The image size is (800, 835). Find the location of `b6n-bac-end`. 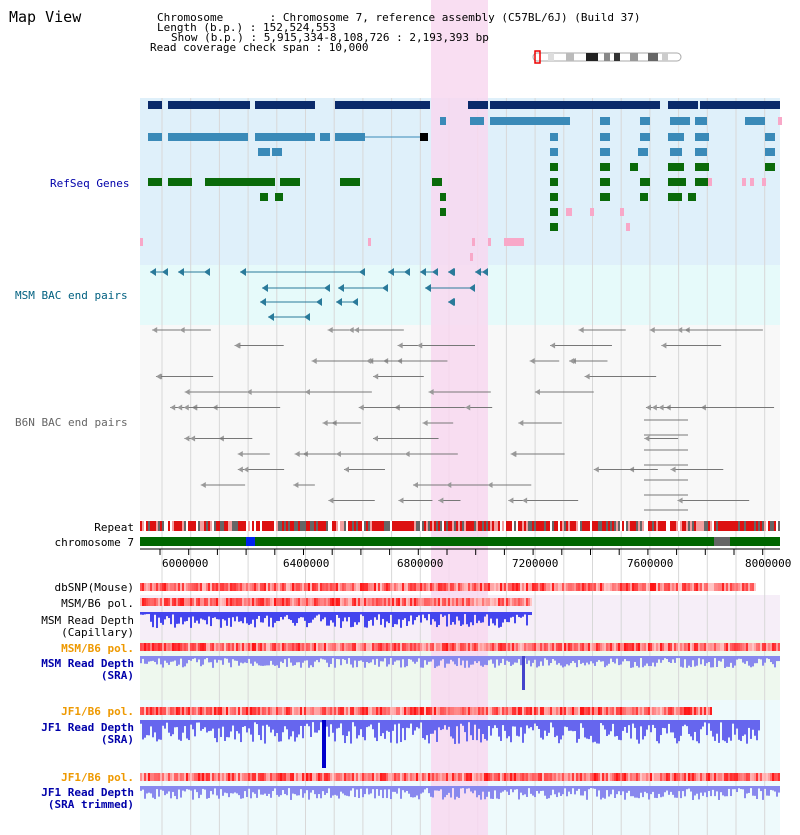

b6n-bac-end is located at coordinates (180, 407).